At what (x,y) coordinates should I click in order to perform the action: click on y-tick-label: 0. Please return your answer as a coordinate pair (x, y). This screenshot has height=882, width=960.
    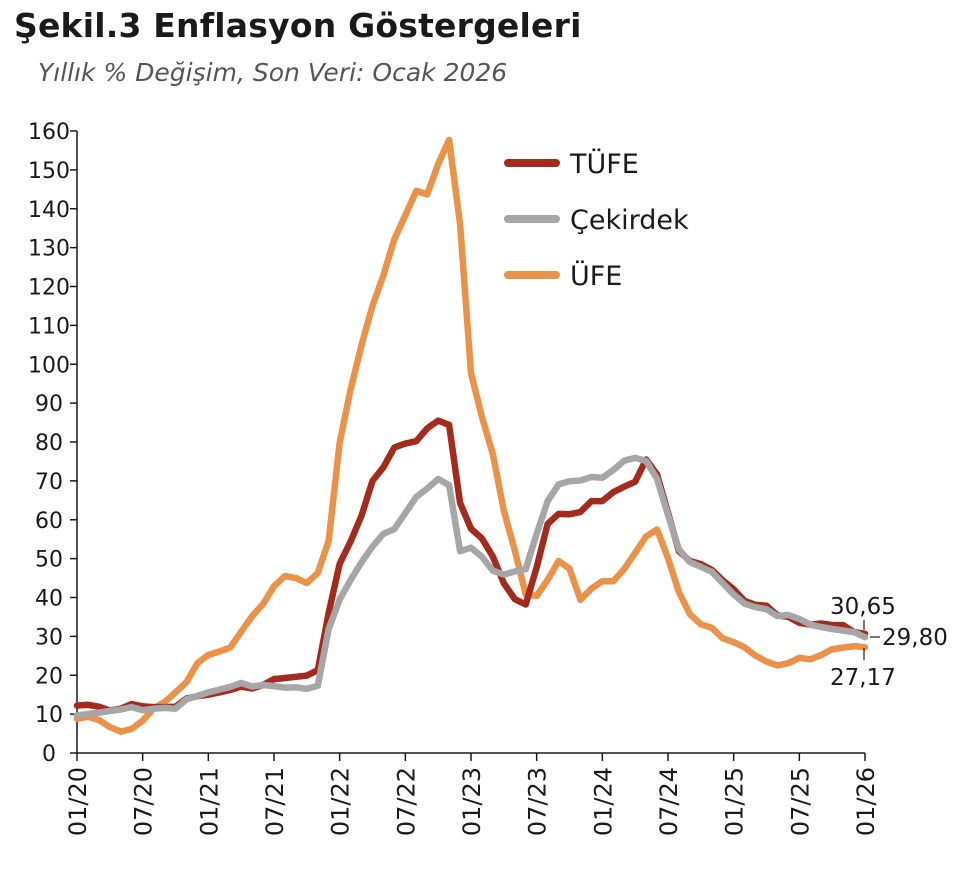
    Looking at the image, I should click on (49, 754).